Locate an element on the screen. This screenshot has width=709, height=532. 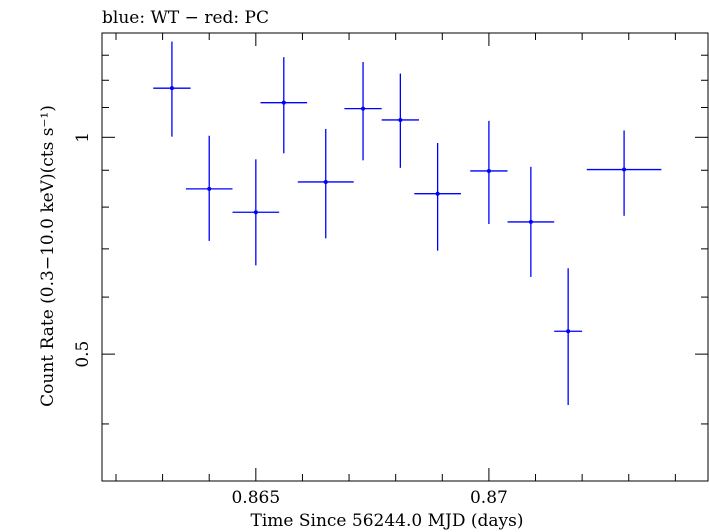
x-axis-label: Time Since 56244.0 MJD (days) is located at coordinates (387, 521).